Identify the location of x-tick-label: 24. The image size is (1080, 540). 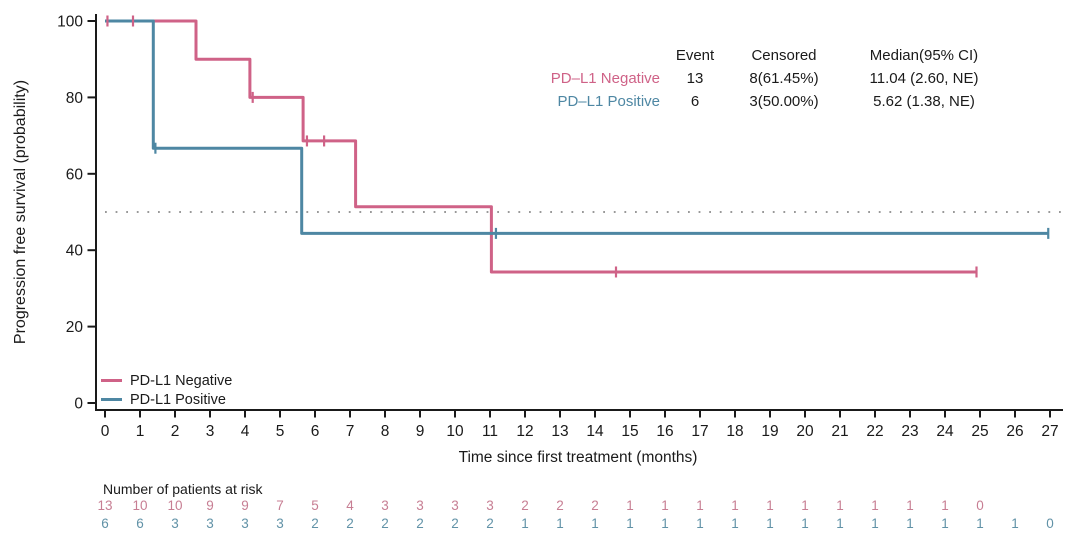
(945, 431).